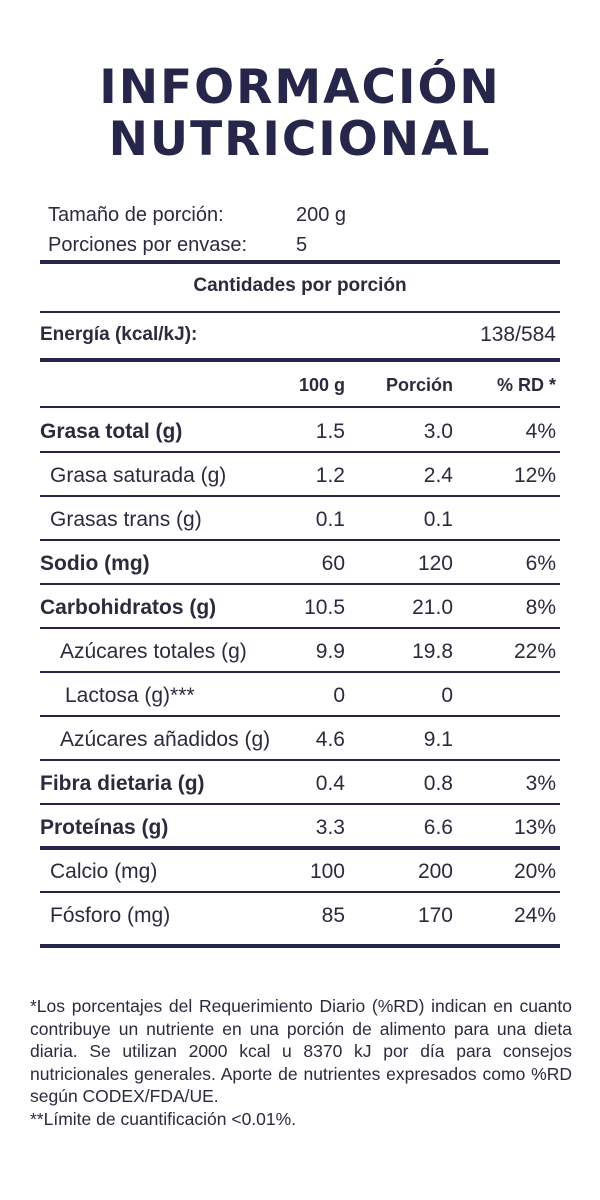 This screenshot has height=1200, width=600. What do you see at coordinates (104, 827) in the screenshot?
I see `nutrient-name: Proteínas (g)` at bounding box center [104, 827].